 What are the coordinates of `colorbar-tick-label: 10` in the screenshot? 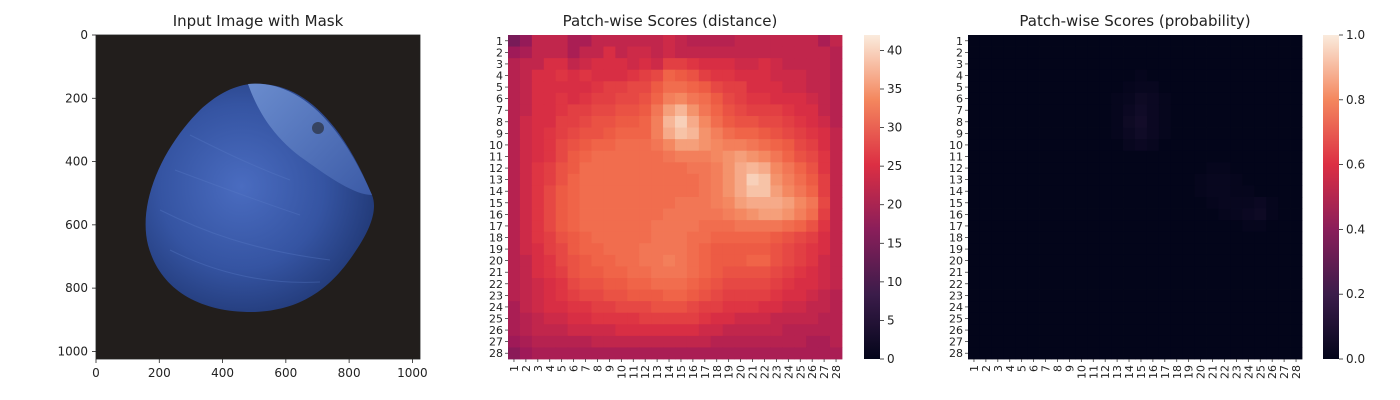 It's located at (894, 282).